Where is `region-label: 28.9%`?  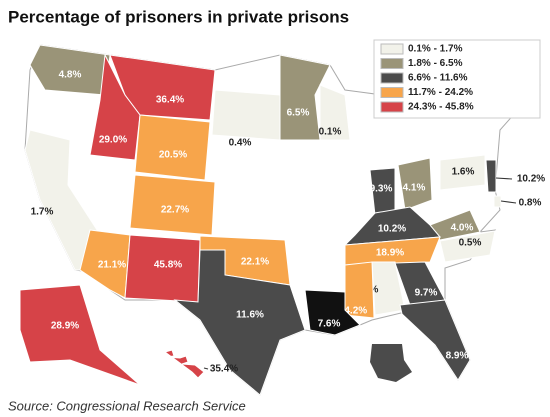
region-label: 28.9% is located at coordinates (65, 326).